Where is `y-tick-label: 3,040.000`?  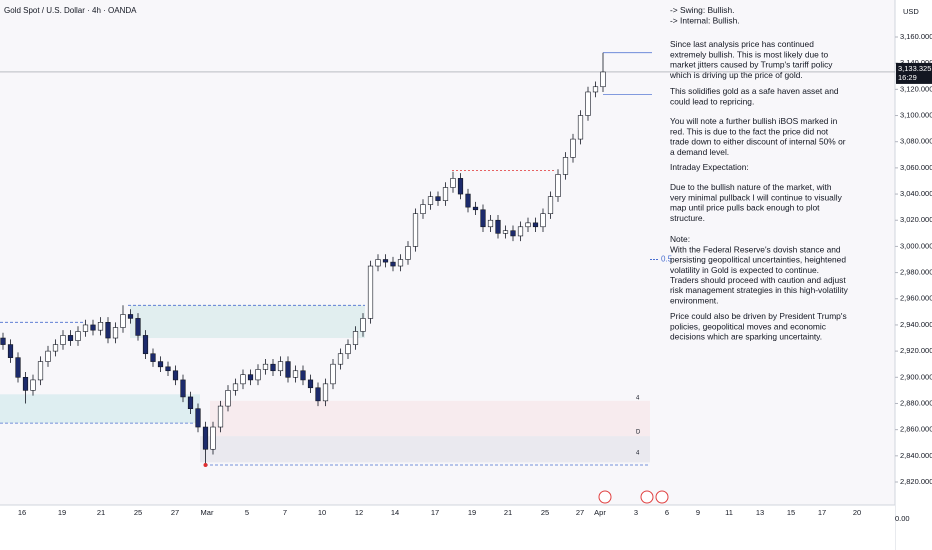 y-tick-label: 3,040.000 is located at coordinates (916, 193).